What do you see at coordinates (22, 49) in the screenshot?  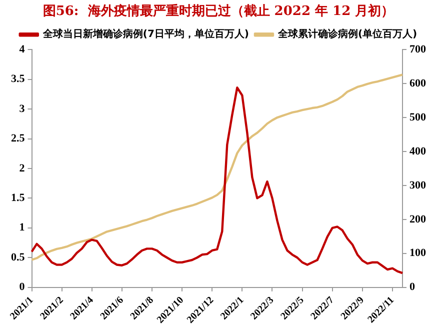 I see `y-tick-label: 4` at bounding box center [22, 49].